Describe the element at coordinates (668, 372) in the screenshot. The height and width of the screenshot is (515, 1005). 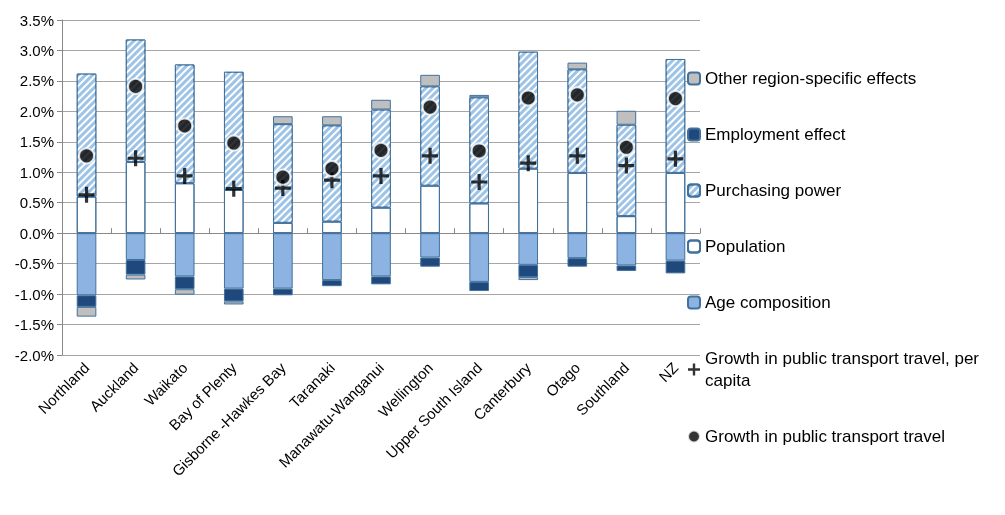
I see `x-tick-label: NZ` at that location.